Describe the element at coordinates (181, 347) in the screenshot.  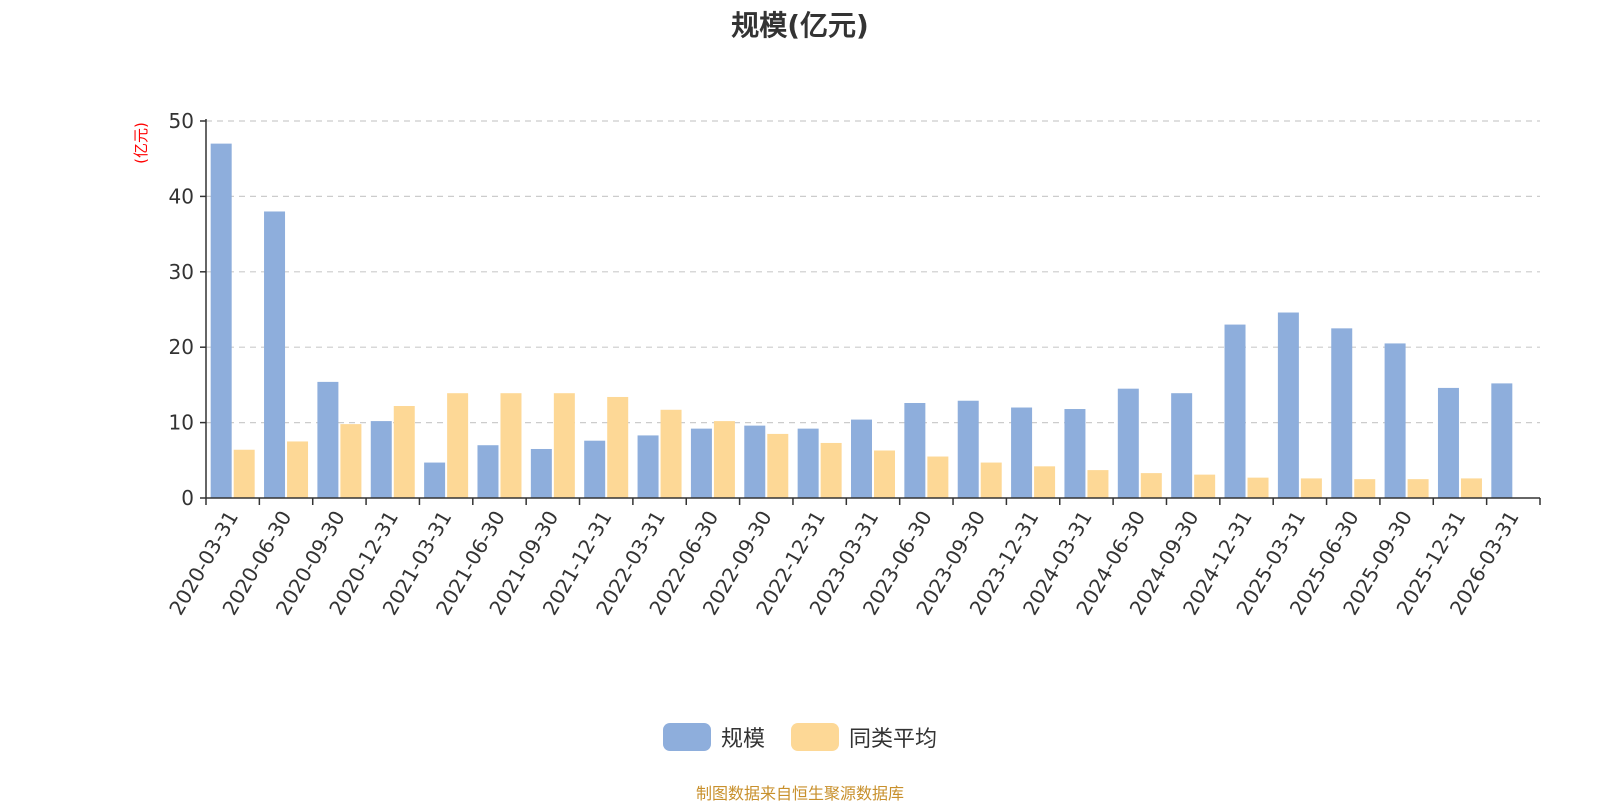
I see `y-tick-label: 20` at that location.